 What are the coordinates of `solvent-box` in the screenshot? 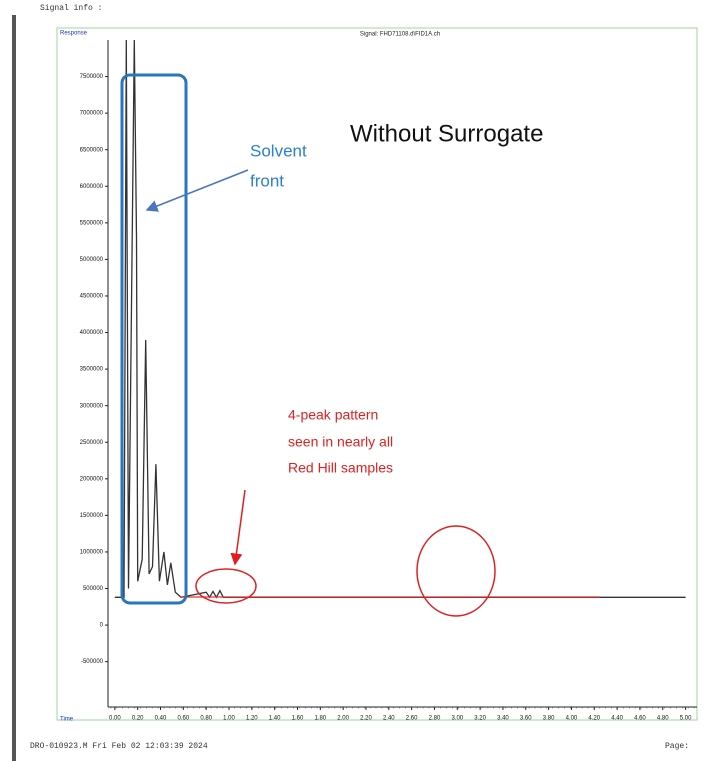 It's located at (154, 339).